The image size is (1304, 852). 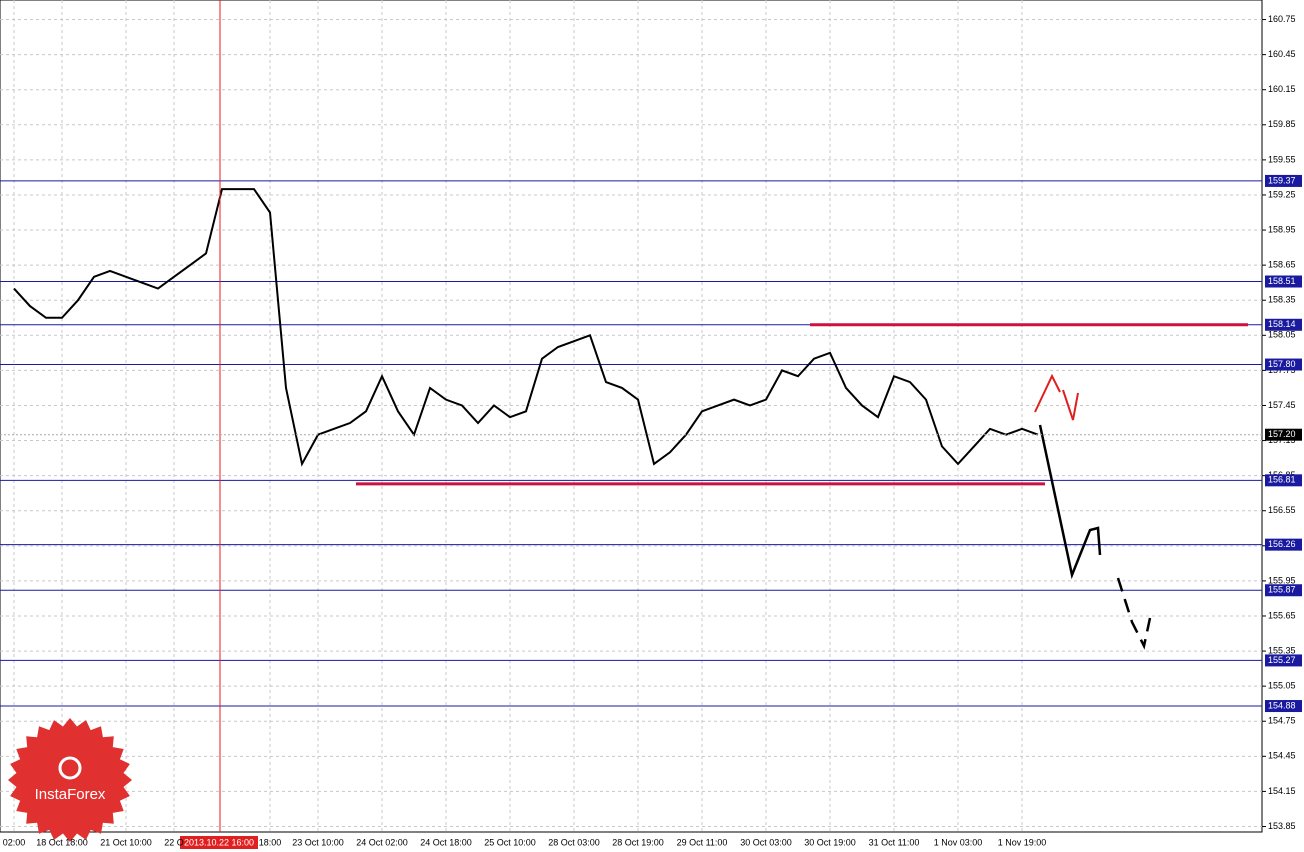 What do you see at coordinates (70, 794) in the screenshot?
I see `logo-text: InstaForex` at bounding box center [70, 794].